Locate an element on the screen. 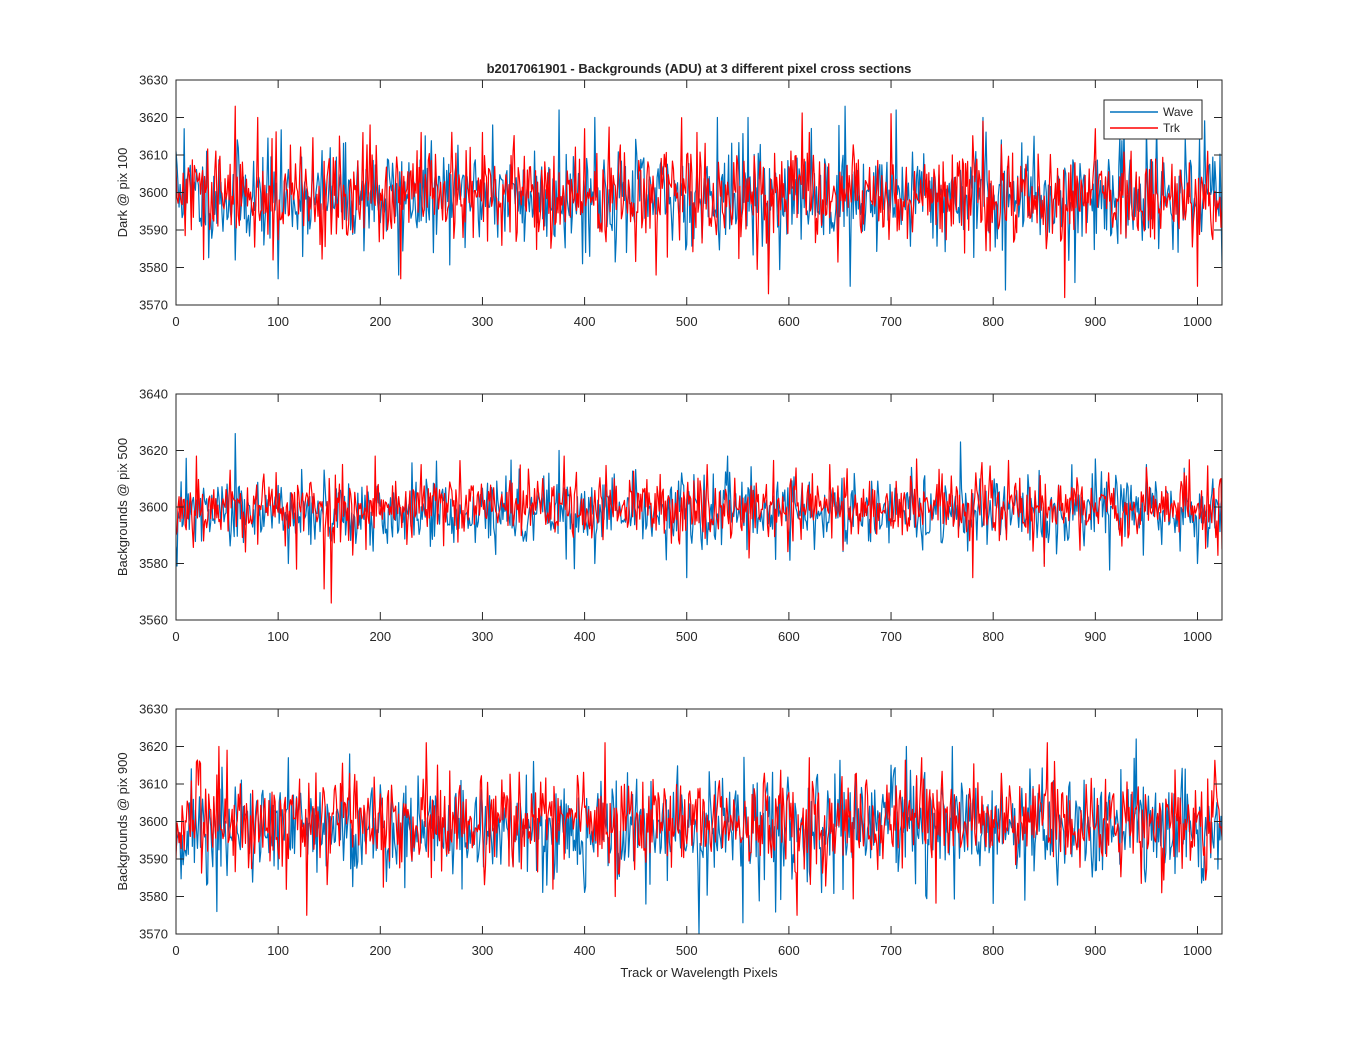  legend-box is located at coordinates (1153, 119).